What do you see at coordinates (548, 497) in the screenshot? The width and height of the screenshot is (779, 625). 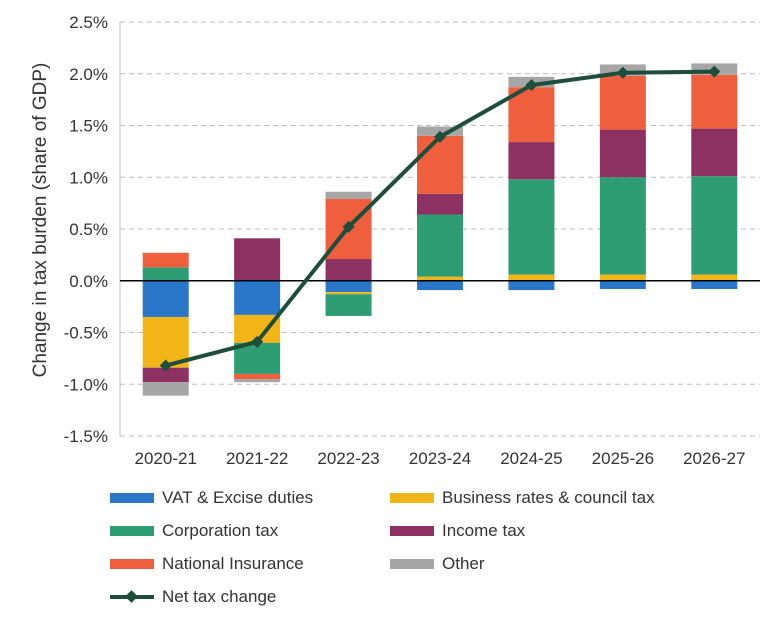 I see `legend-label-business-rates: Business rates & council tax` at bounding box center [548, 497].